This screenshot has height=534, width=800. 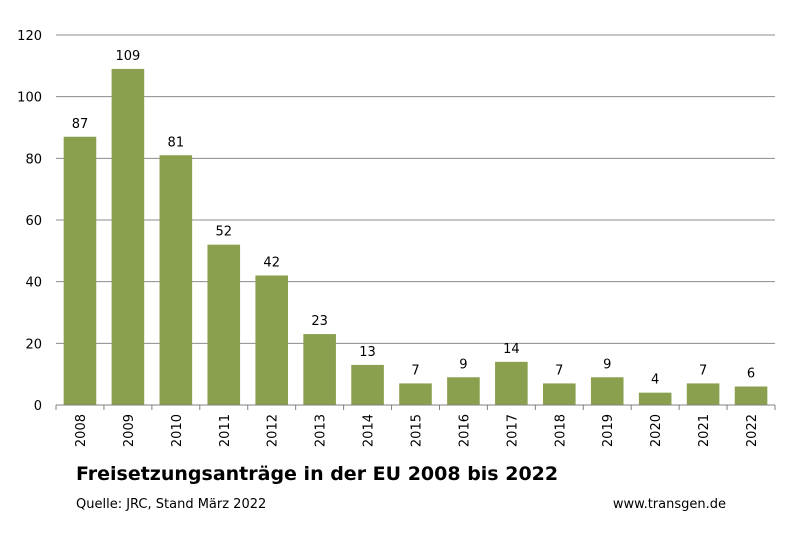 I want to click on y-tick-label: 20, so click(x=33, y=344).